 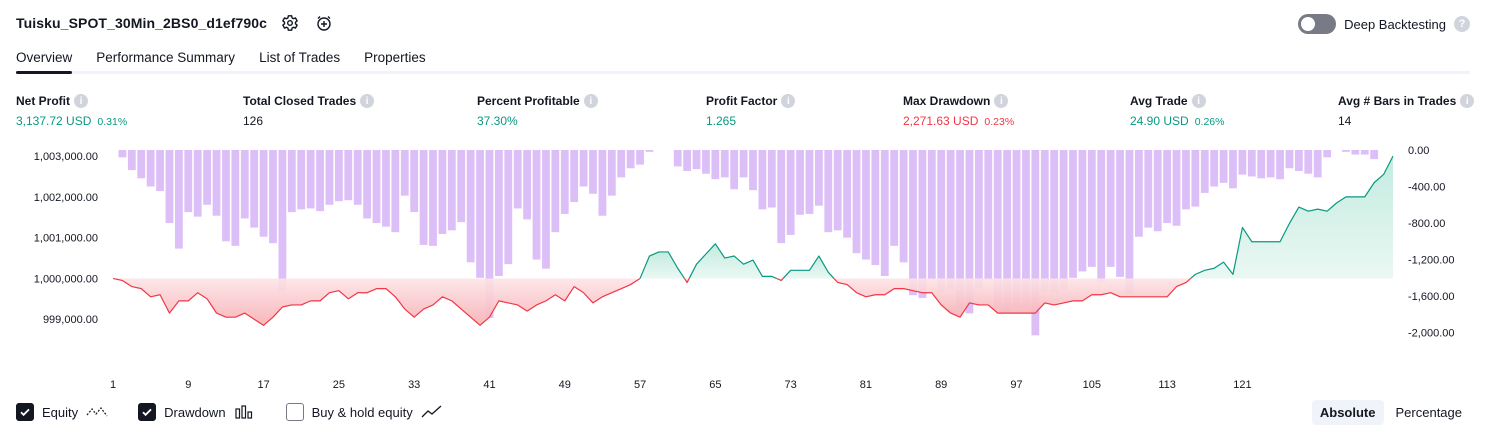 What do you see at coordinates (1395, 24) in the screenshot?
I see `deep-backtesting-label: Deep Backtesting` at bounding box center [1395, 24].